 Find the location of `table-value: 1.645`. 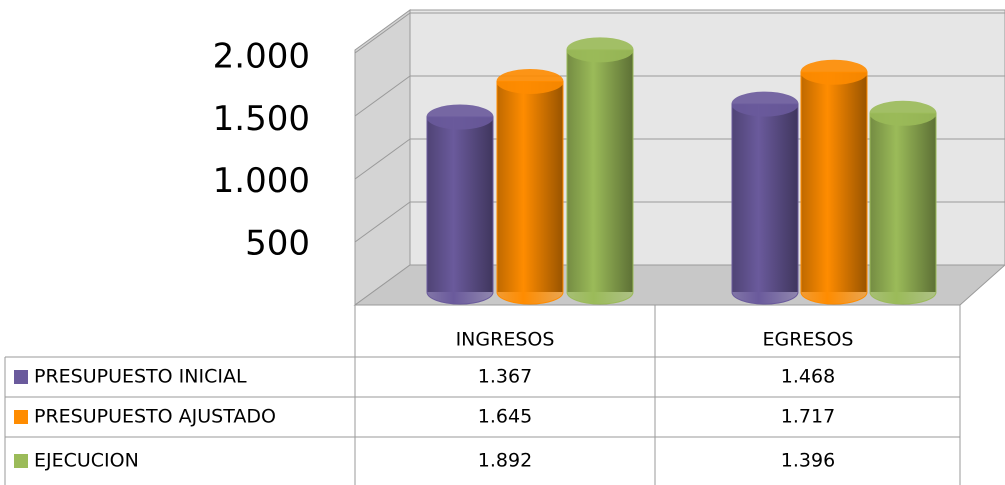

table-value: 1.645 is located at coordinates (505, 417).